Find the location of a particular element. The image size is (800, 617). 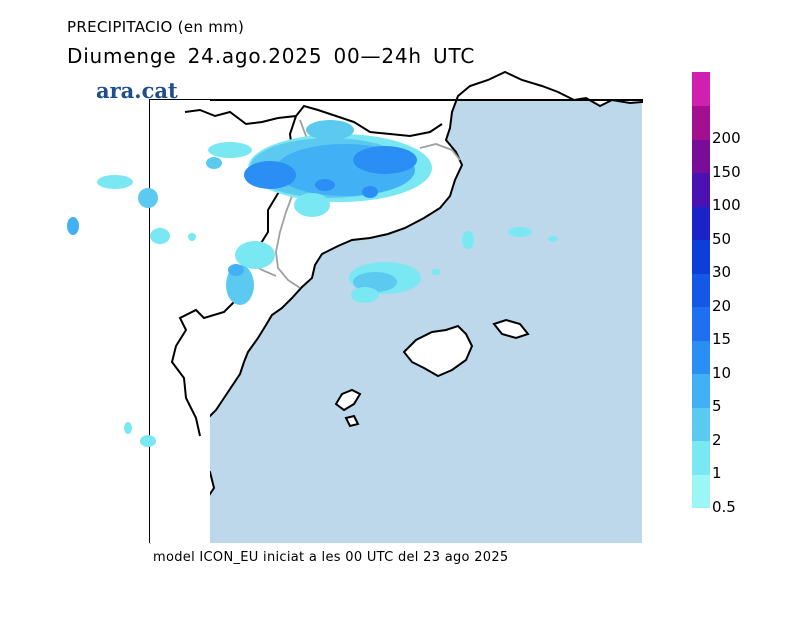

island-mallorca is located at coordinates (438, 351).